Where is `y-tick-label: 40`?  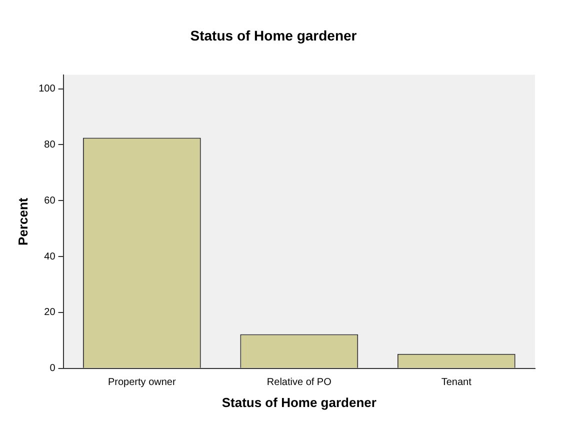
y-tick-label: 40 is located at coordinates (50, 256).